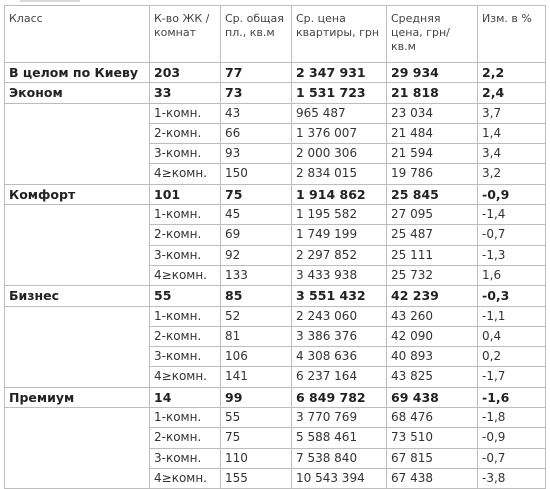 This screenshot has width=550, height=489. Describe the element at coordinates (511, 296) in the screenshot. I see `cell-change: -0,3` at that location.